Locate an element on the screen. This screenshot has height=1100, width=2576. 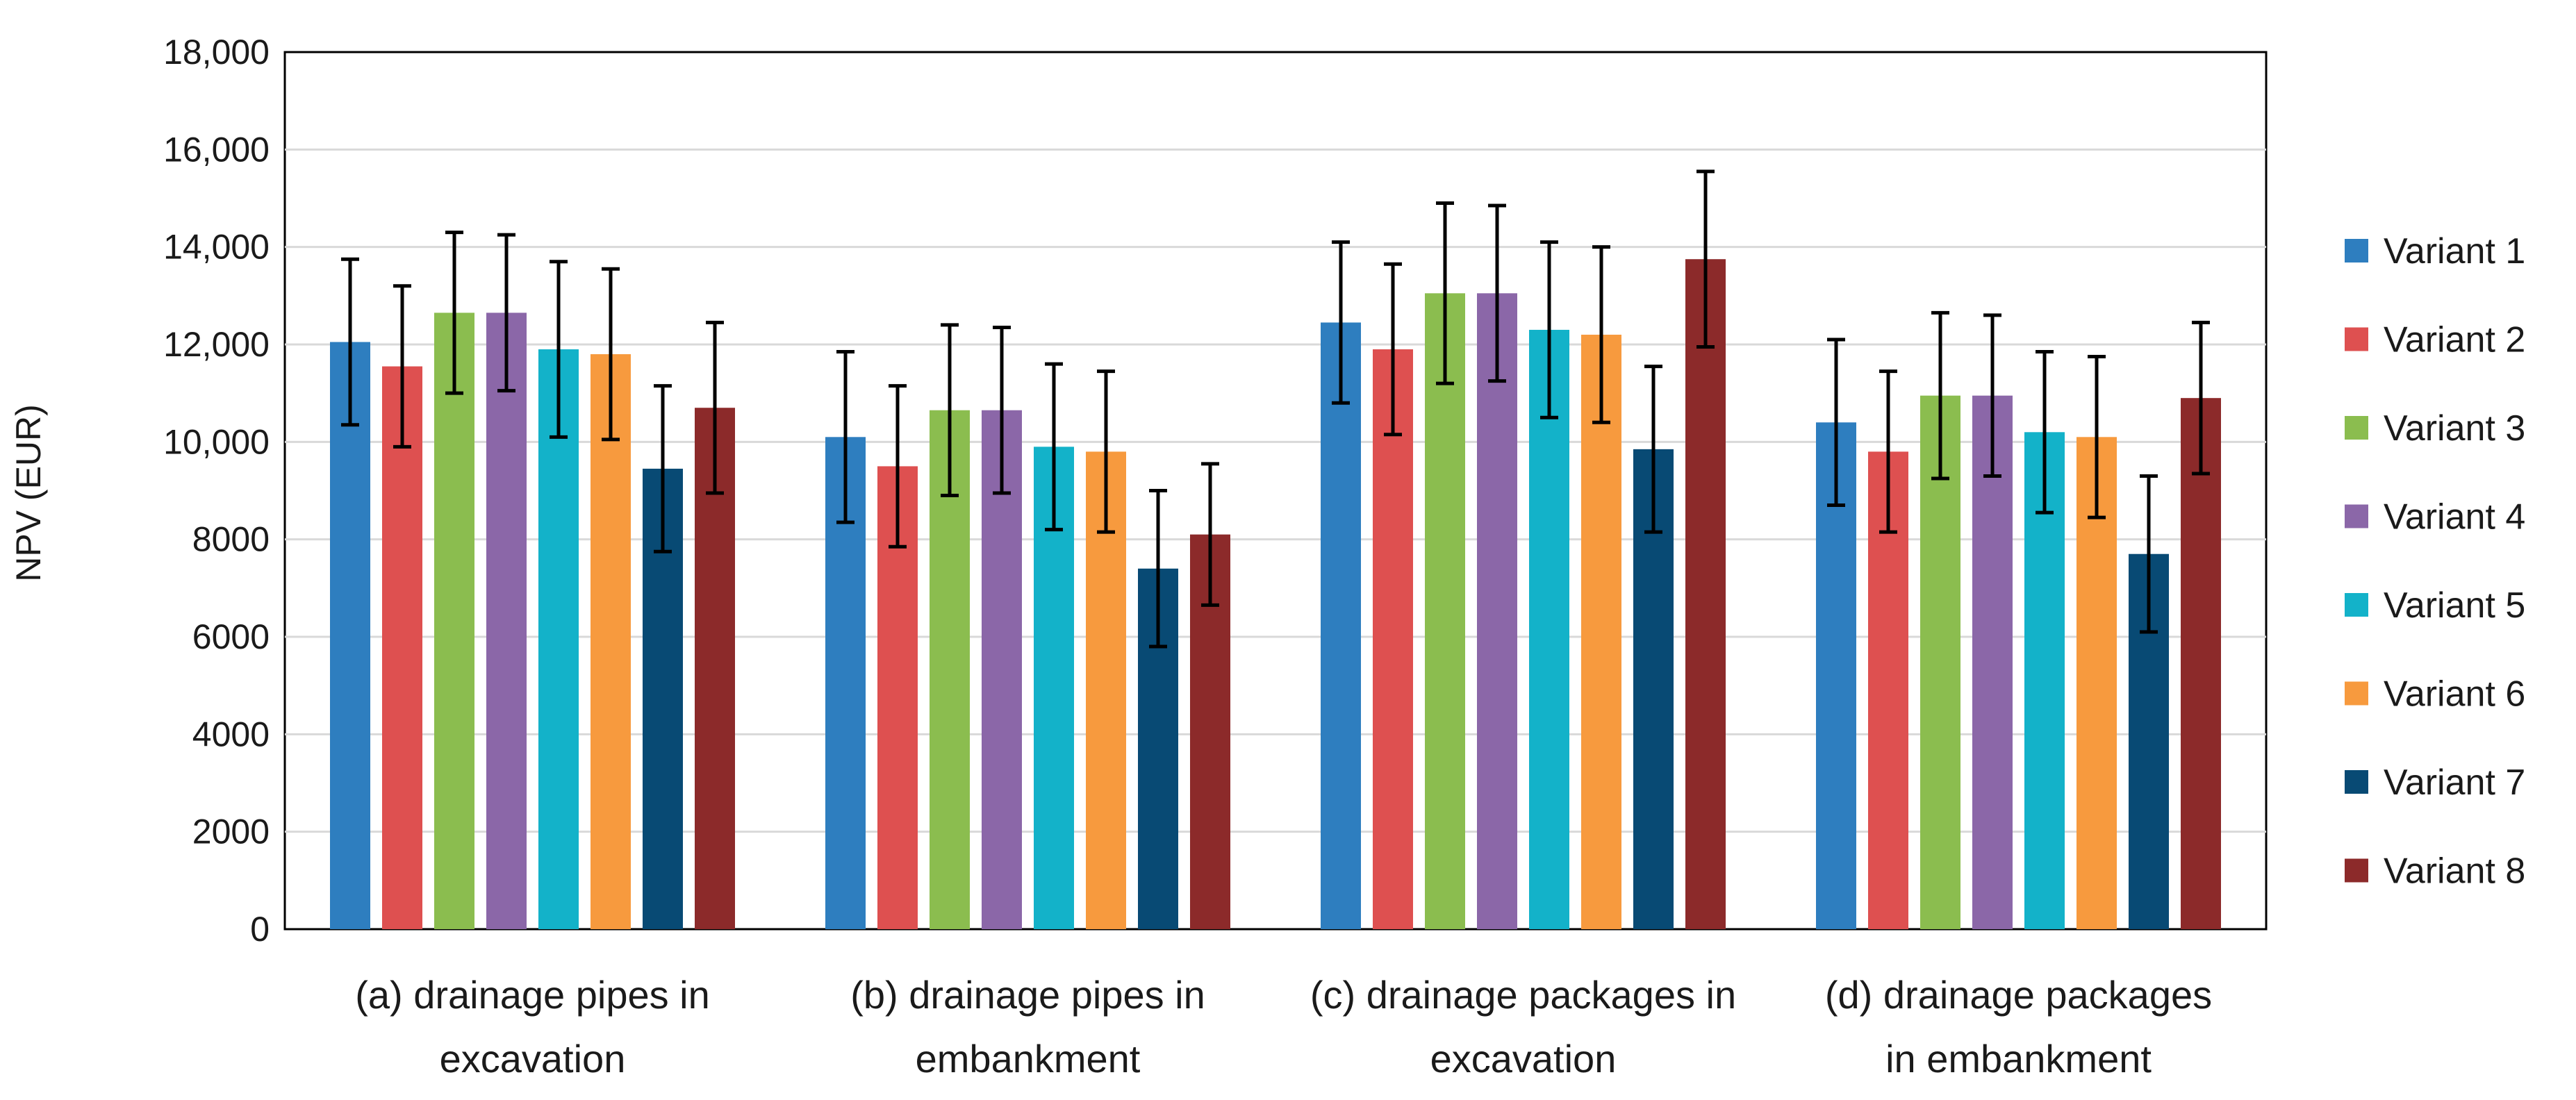
x-tick-label: (a) drainage pipes in is located at coordinates (533, 995).